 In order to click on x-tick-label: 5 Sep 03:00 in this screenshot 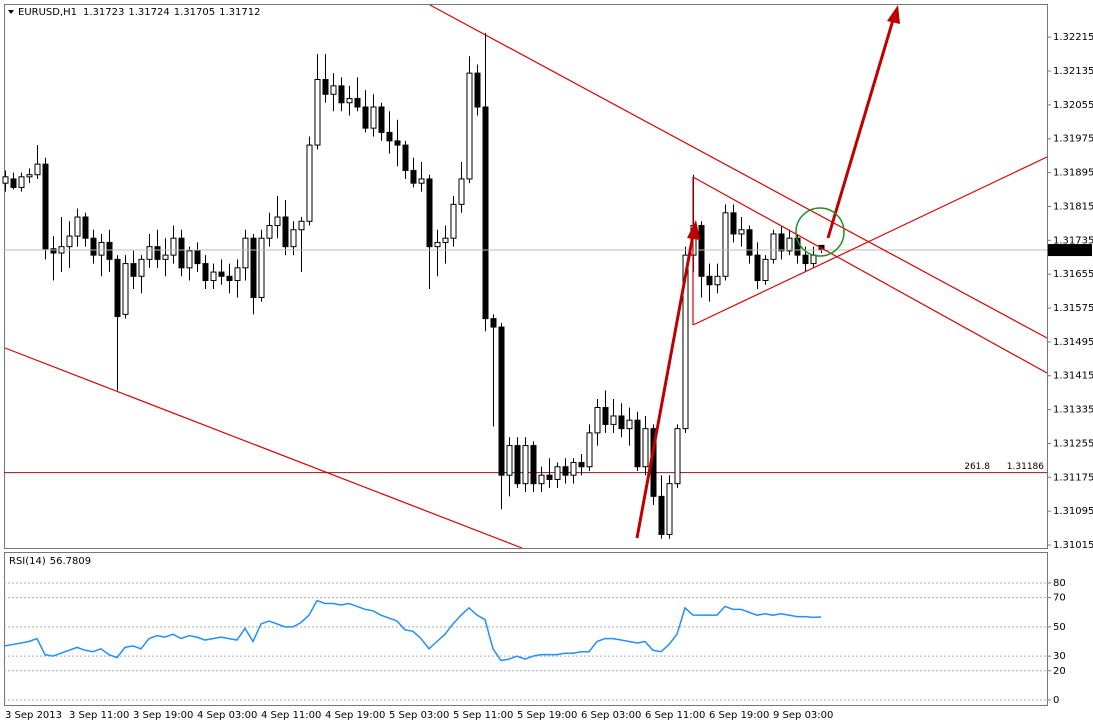, I will do `click(419, 715)`.